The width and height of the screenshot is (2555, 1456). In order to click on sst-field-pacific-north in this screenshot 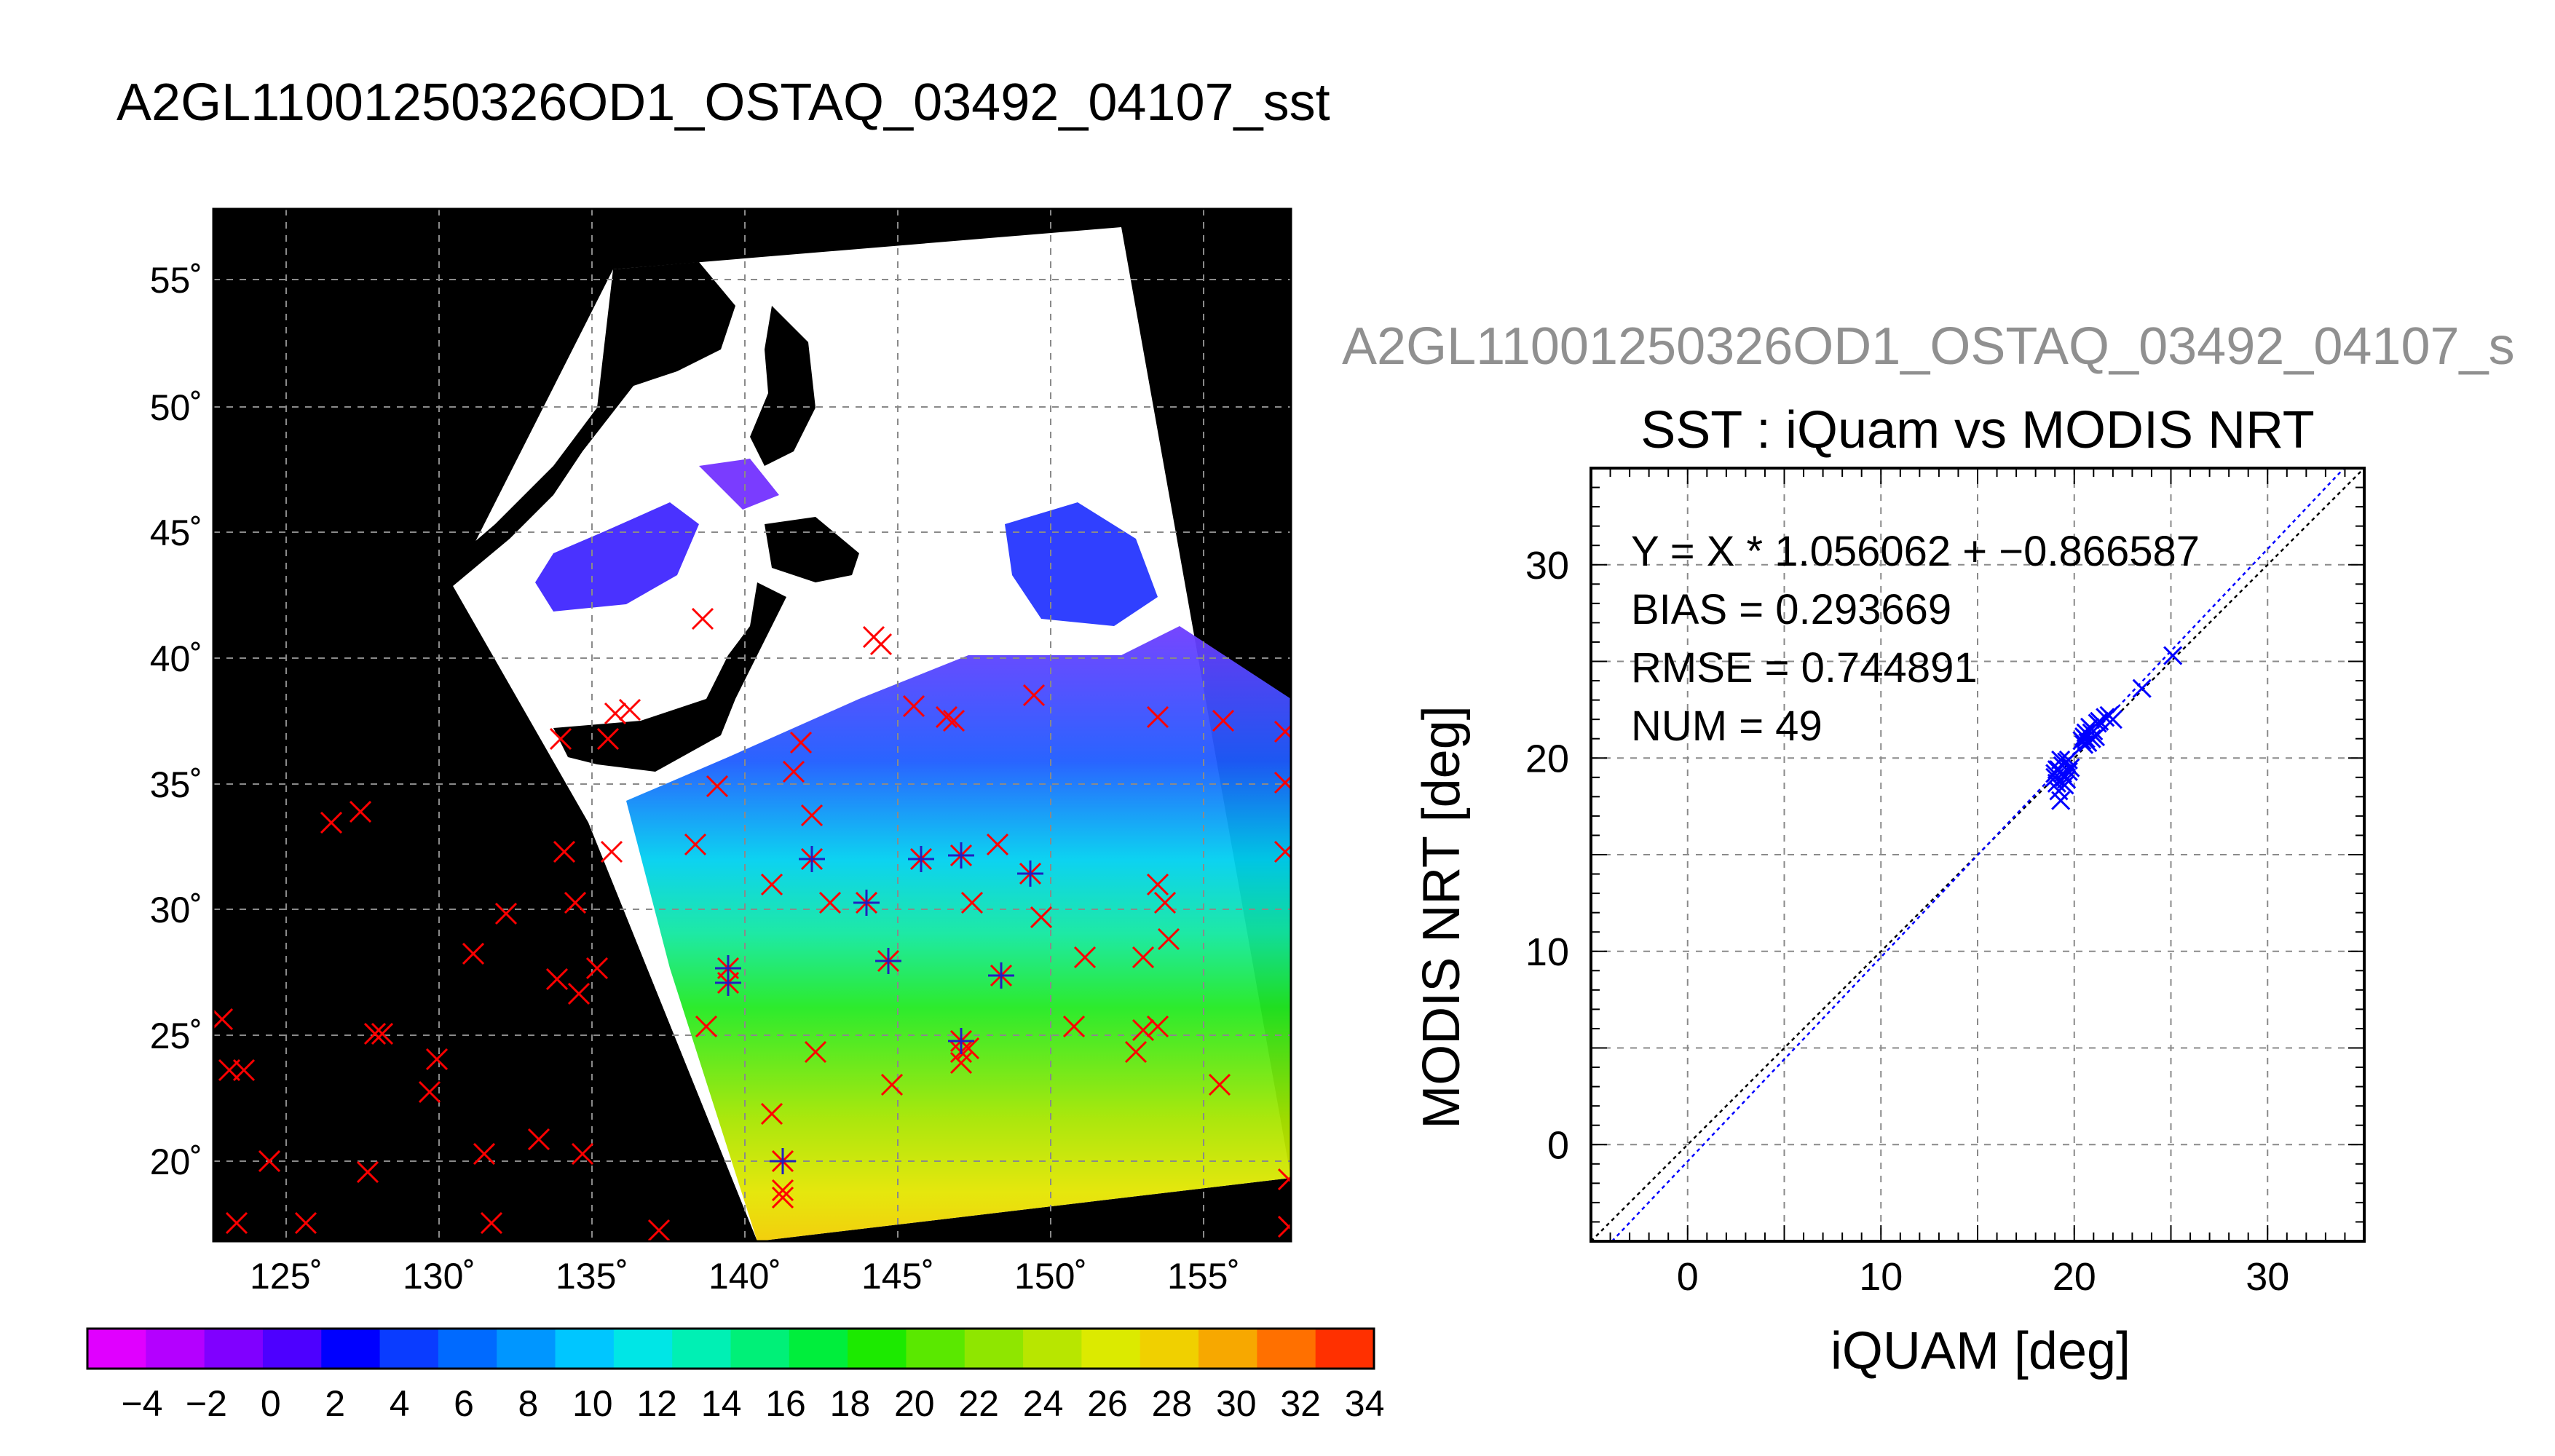, I will do `click(1081, 564)`.